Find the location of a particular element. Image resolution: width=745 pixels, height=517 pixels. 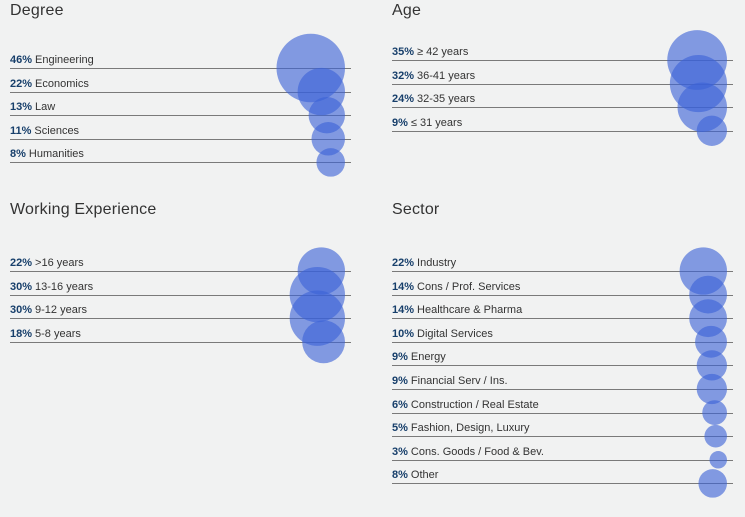

percent-value: 11% is located at coordinates (21, 130).